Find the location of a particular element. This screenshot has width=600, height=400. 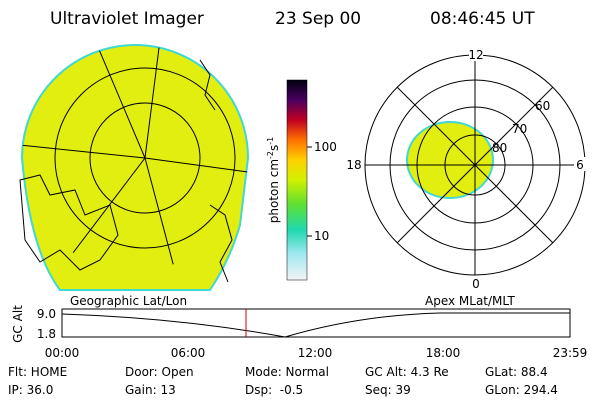

info-field: Door: Open is located at coordinates (159, 372).